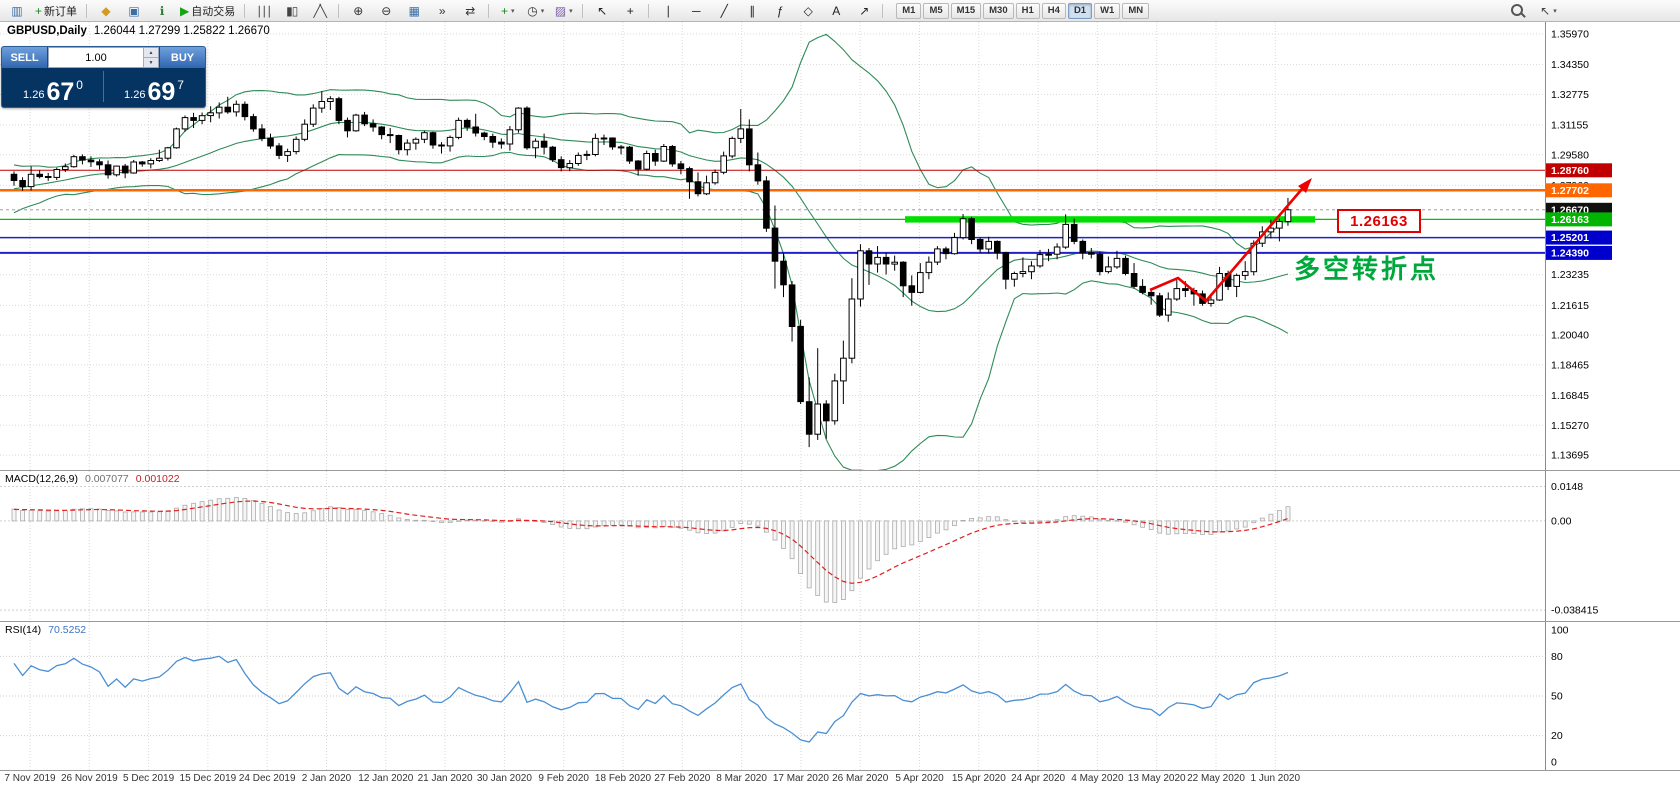 This screenshot has width=1680, height=807. Describe the element at coordinates (1561, 521) in the screenshot. I see `svg-text: 0.00` at that location.